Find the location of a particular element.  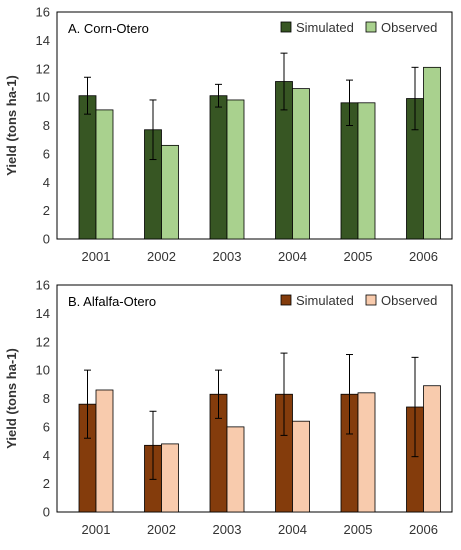

panel-b-x-tick-label: 2003 is located at coordinates (227, 529).